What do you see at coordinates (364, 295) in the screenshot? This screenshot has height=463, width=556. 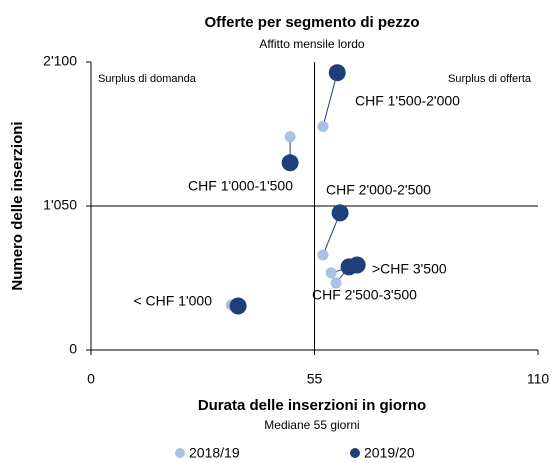 I see `point-label: CHF 2'500-3'500` at bounding box center [364, 295].